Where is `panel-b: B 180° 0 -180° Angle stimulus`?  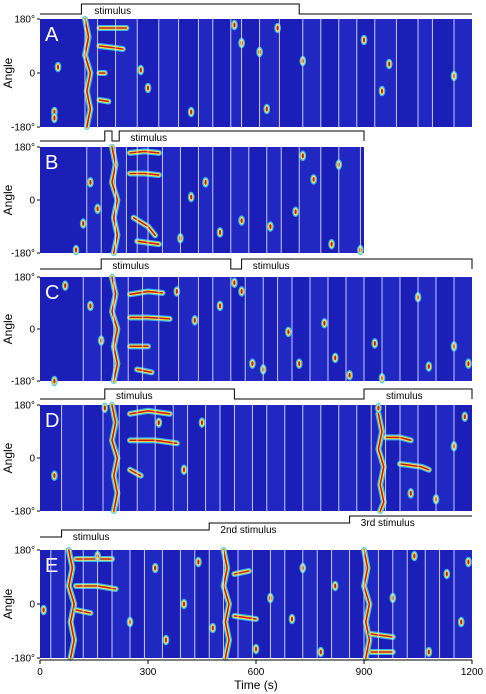
panel-b: B 180° 0 -180° Angle stimulus is located at coordinates (183, 195).